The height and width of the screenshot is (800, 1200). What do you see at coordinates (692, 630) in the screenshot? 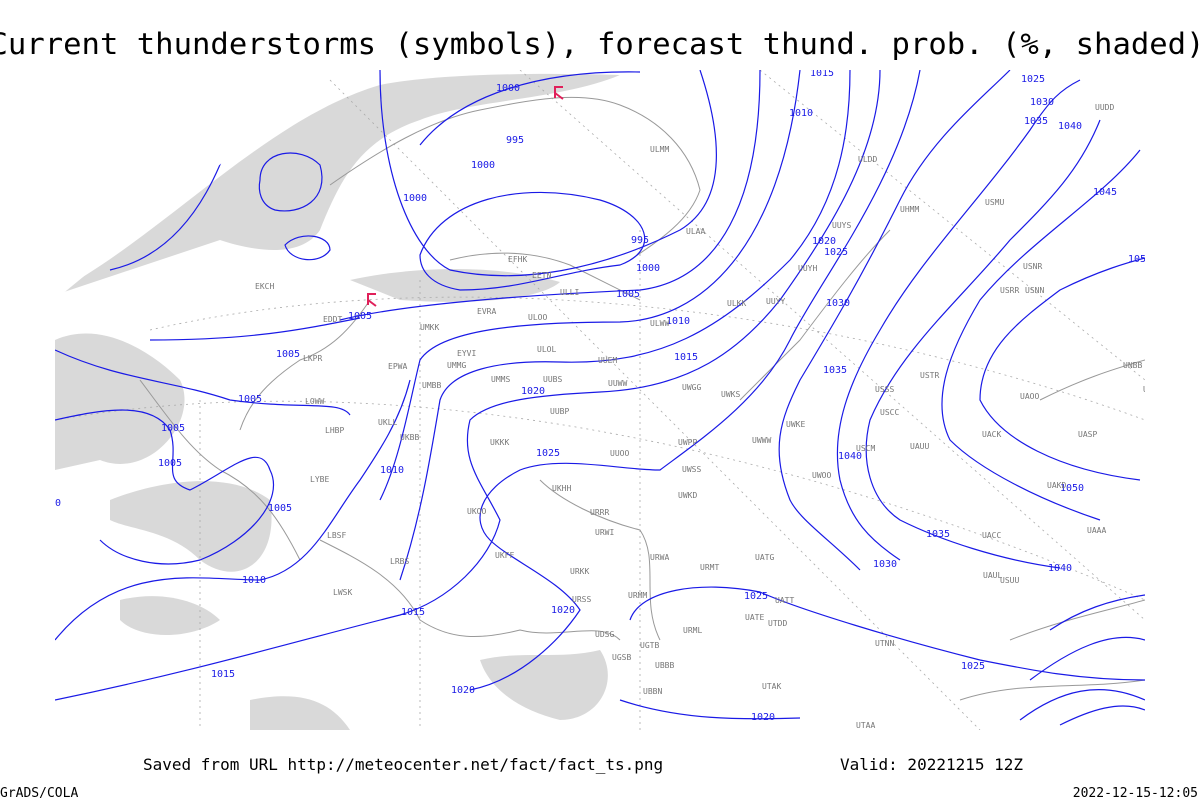
I see `station-code: URML` at bounding box center [692, 630].